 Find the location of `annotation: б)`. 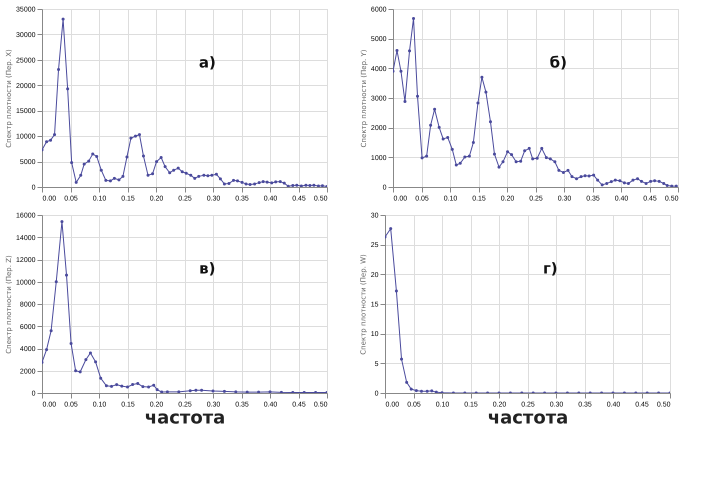

annotation: б) is located at coordinates (558, 62).